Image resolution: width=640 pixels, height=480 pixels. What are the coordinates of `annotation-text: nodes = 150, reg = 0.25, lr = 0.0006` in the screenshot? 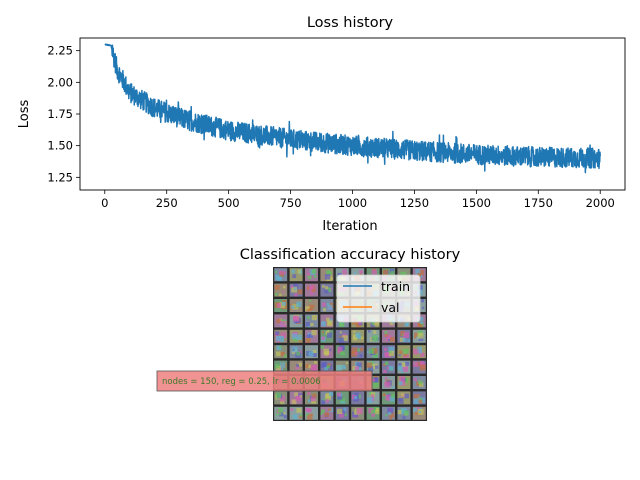 It's located at (241, 382).